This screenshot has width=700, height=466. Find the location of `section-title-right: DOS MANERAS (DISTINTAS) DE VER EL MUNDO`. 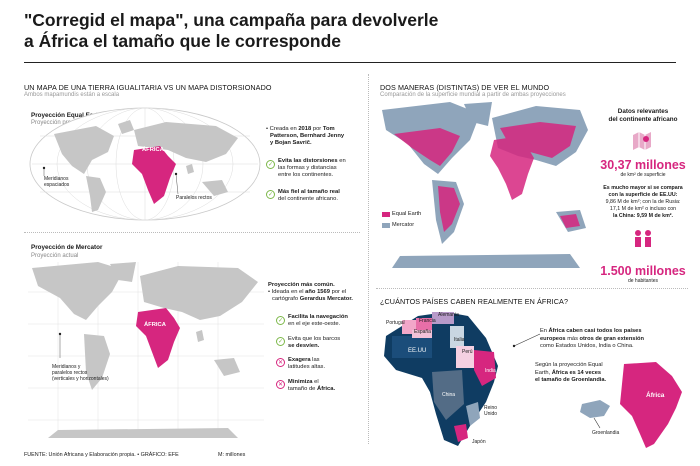

section-title-right: DOS MANERAS (DISTINTAS) DE VER EL MUNDO is located at coordinates (465, 87).